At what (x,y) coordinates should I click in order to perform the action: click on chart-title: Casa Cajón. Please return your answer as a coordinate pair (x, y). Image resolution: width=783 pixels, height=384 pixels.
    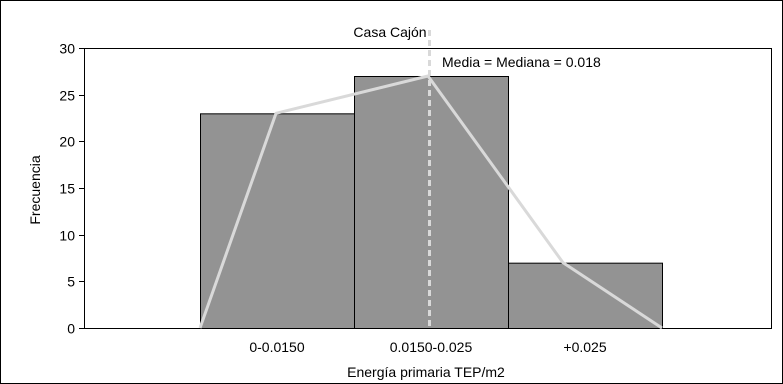
    Looking at the image, I should click on (389, 32).